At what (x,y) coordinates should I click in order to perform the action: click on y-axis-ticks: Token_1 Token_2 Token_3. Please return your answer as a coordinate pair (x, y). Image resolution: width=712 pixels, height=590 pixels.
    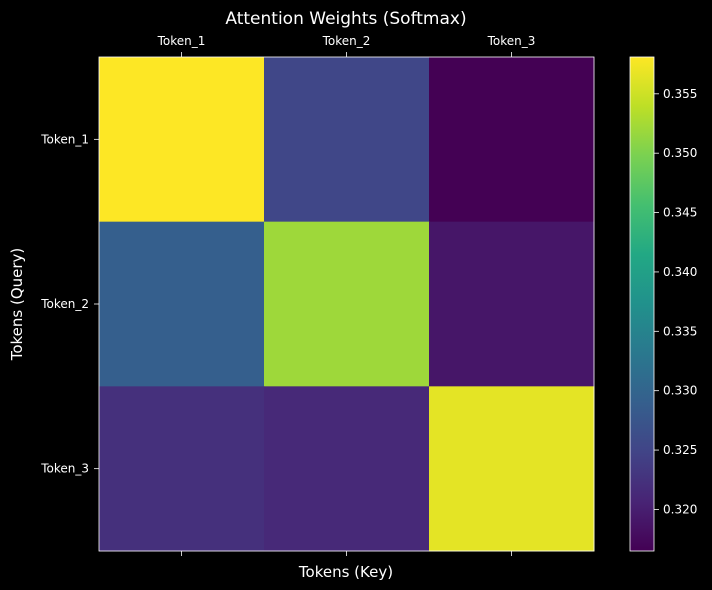
    Looking at the image, I should click on (69, 304).